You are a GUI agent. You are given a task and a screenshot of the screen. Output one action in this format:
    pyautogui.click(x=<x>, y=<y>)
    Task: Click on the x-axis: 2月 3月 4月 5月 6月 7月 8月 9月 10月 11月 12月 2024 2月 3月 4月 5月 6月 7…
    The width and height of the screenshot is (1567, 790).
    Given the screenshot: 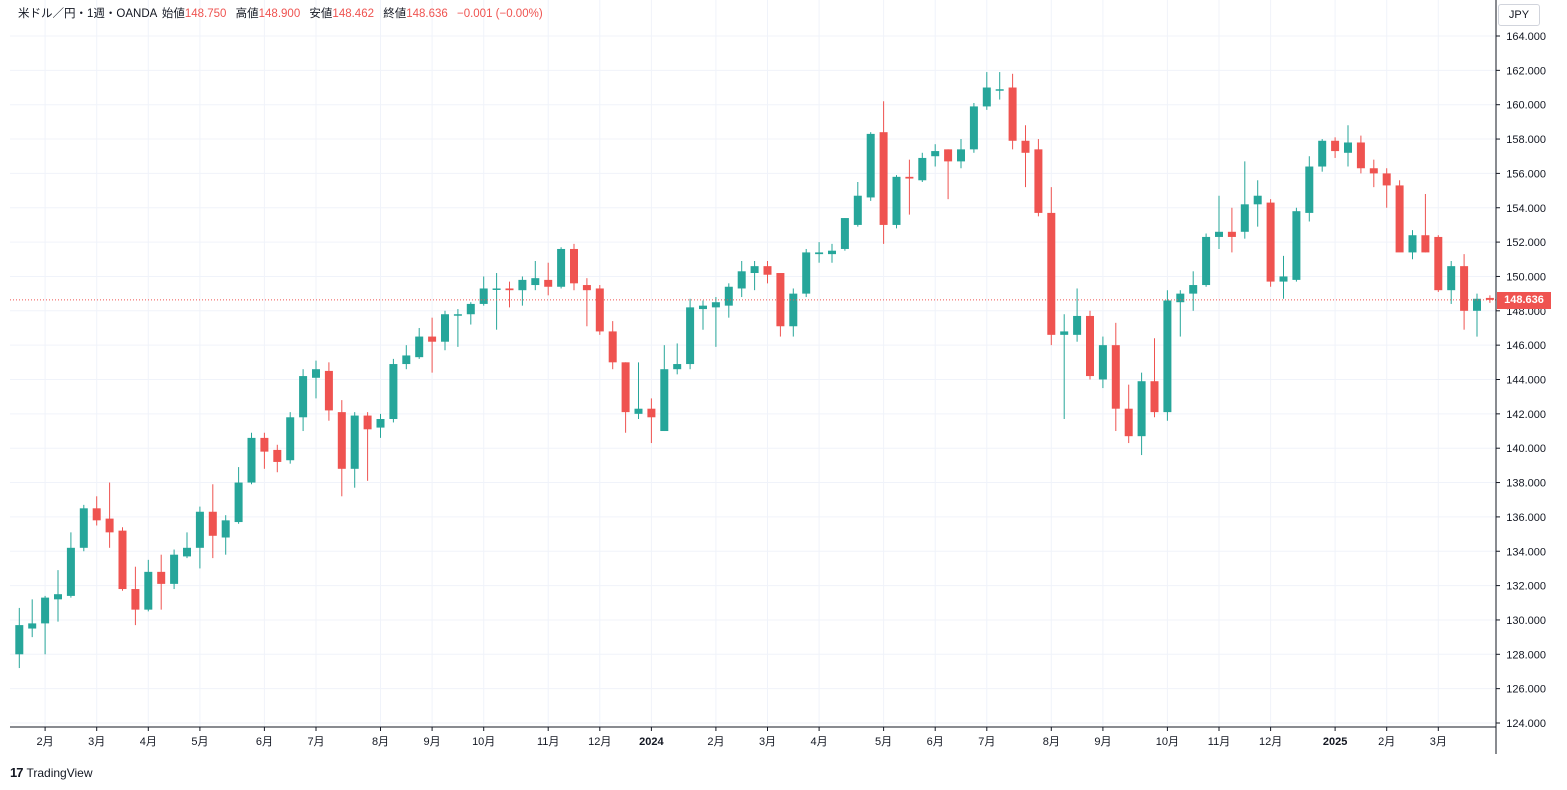 What is the action you would take?
    pyautogui.click(x=742, y=737)
    